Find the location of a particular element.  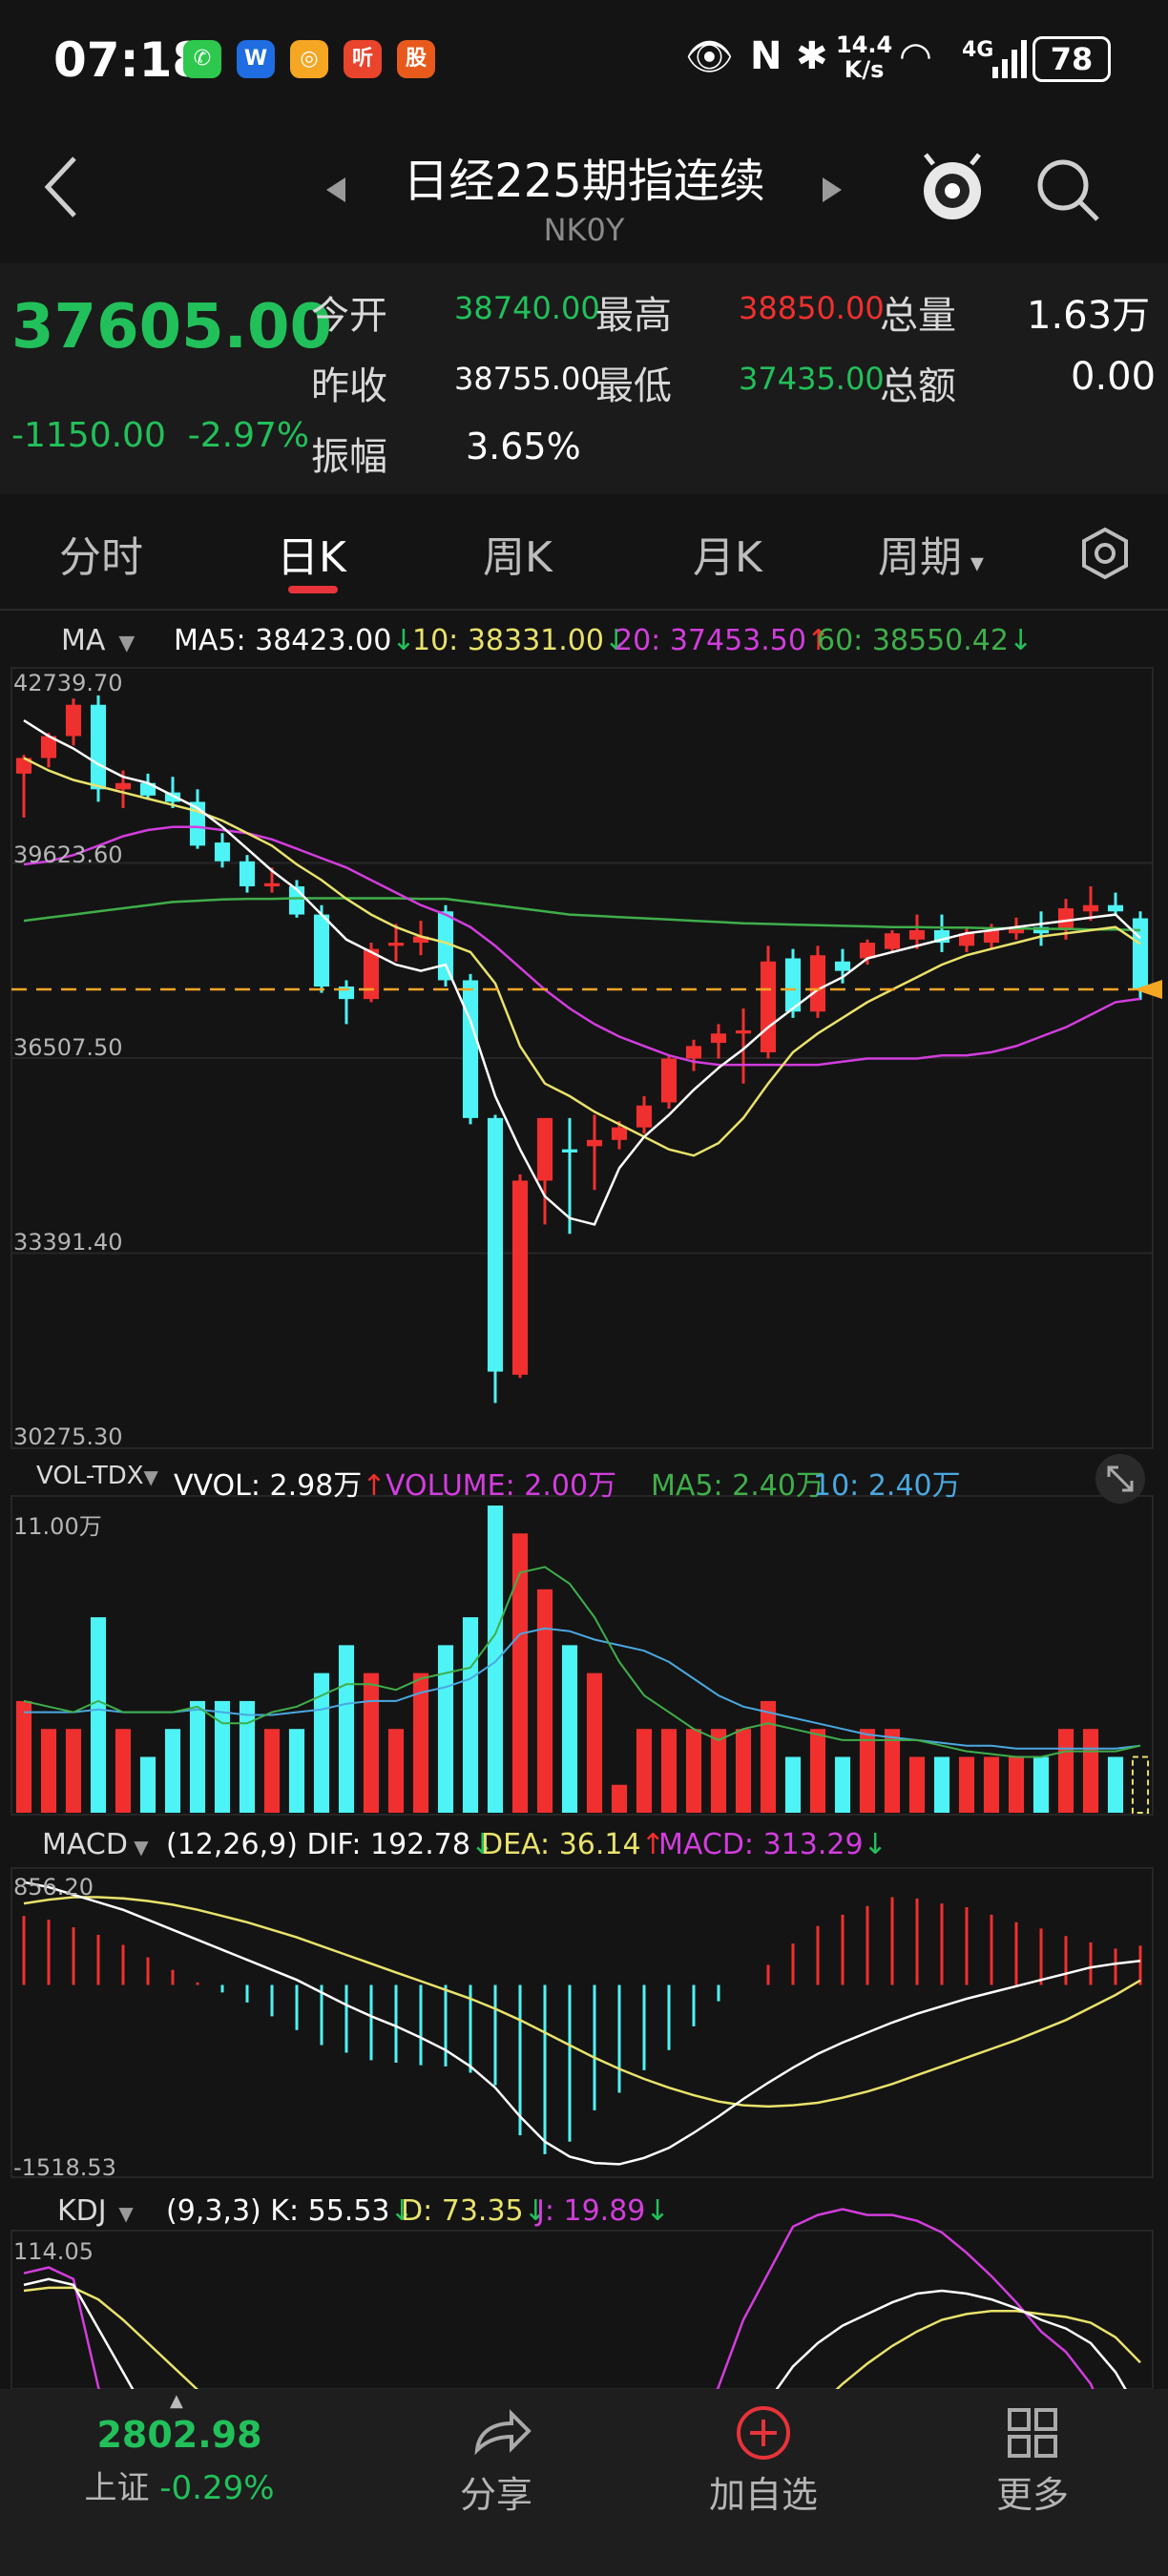

ma60-value: 60: 38550.42↓ is located at coordinates (925, 640).